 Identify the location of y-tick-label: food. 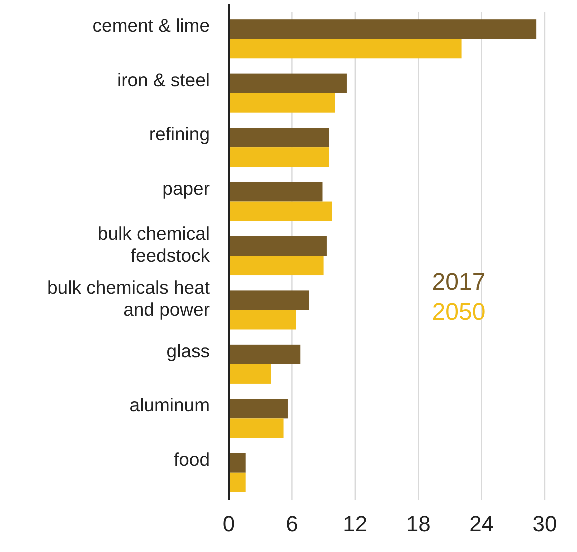
(192, 459).